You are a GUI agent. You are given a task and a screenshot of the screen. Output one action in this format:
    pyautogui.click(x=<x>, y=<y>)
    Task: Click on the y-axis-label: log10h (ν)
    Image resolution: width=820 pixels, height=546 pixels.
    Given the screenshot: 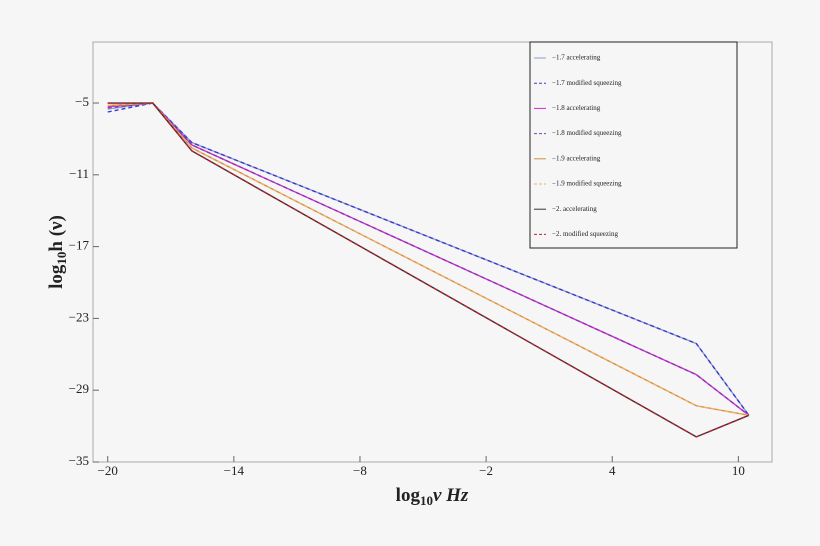 What is the action you would take?
    pyautogui.click(x=57, y=252)
    